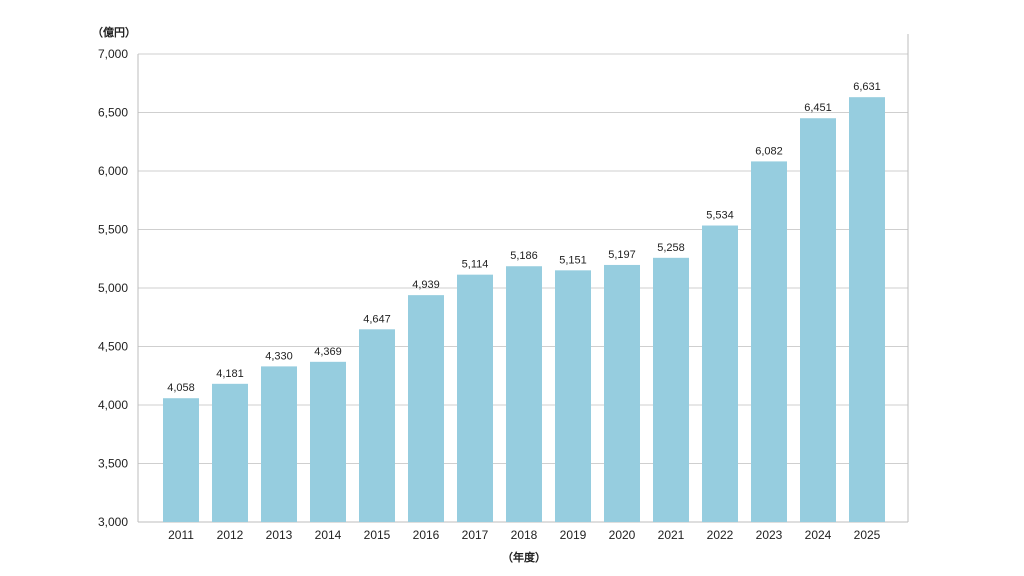  Describe the element at coordinates (818, 108) in the screenshot. I see `data-label: 6,451` at that location.